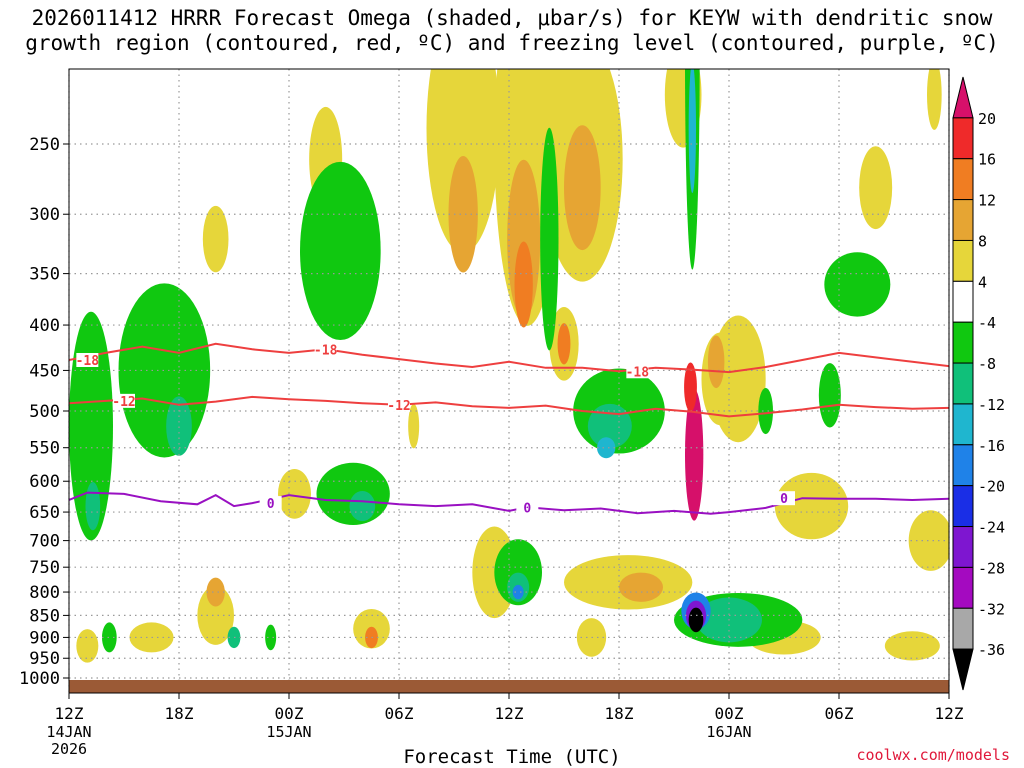 This screenshot has height=768, width=1024. What do you see at coordinates (987, 119) in the screenshot?
I see `colorbar-label: 20` at bounding box center [987, 119].